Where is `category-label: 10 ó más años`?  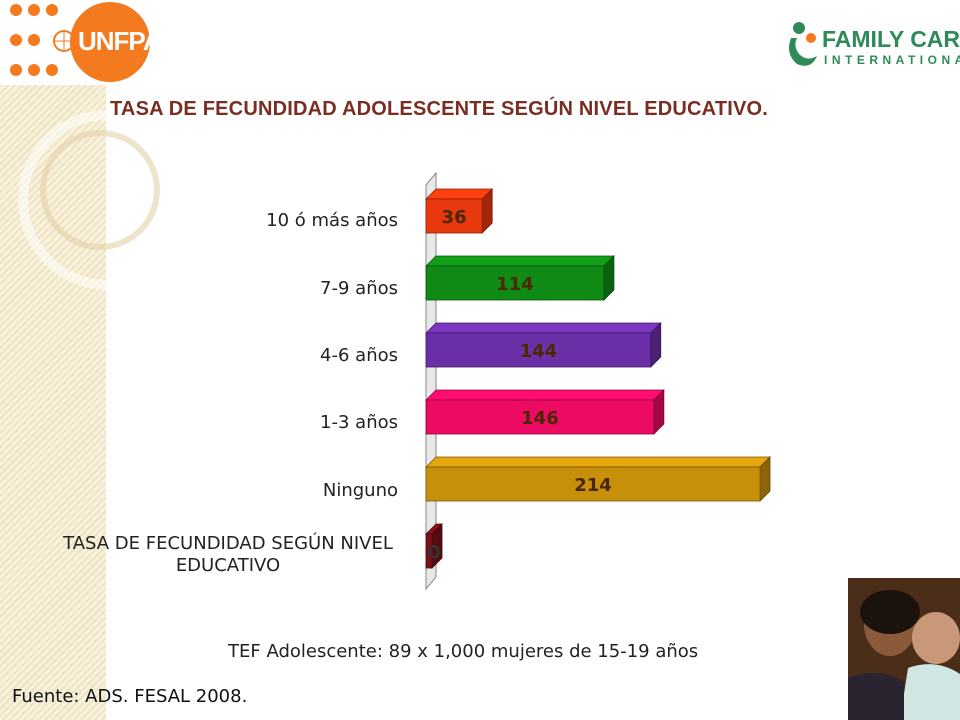 category-label: 10 ó más años is located at coordinates (332, 220).